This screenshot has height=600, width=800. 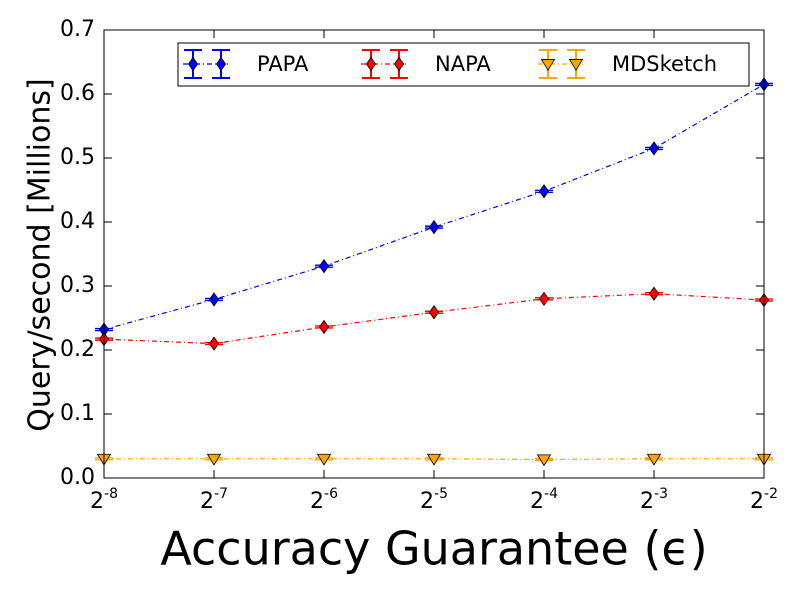 What do you see at coordinates (77, 477) in the screenshot?
I see `y-tick-label: 0.0` at bounding box center [77, 477].